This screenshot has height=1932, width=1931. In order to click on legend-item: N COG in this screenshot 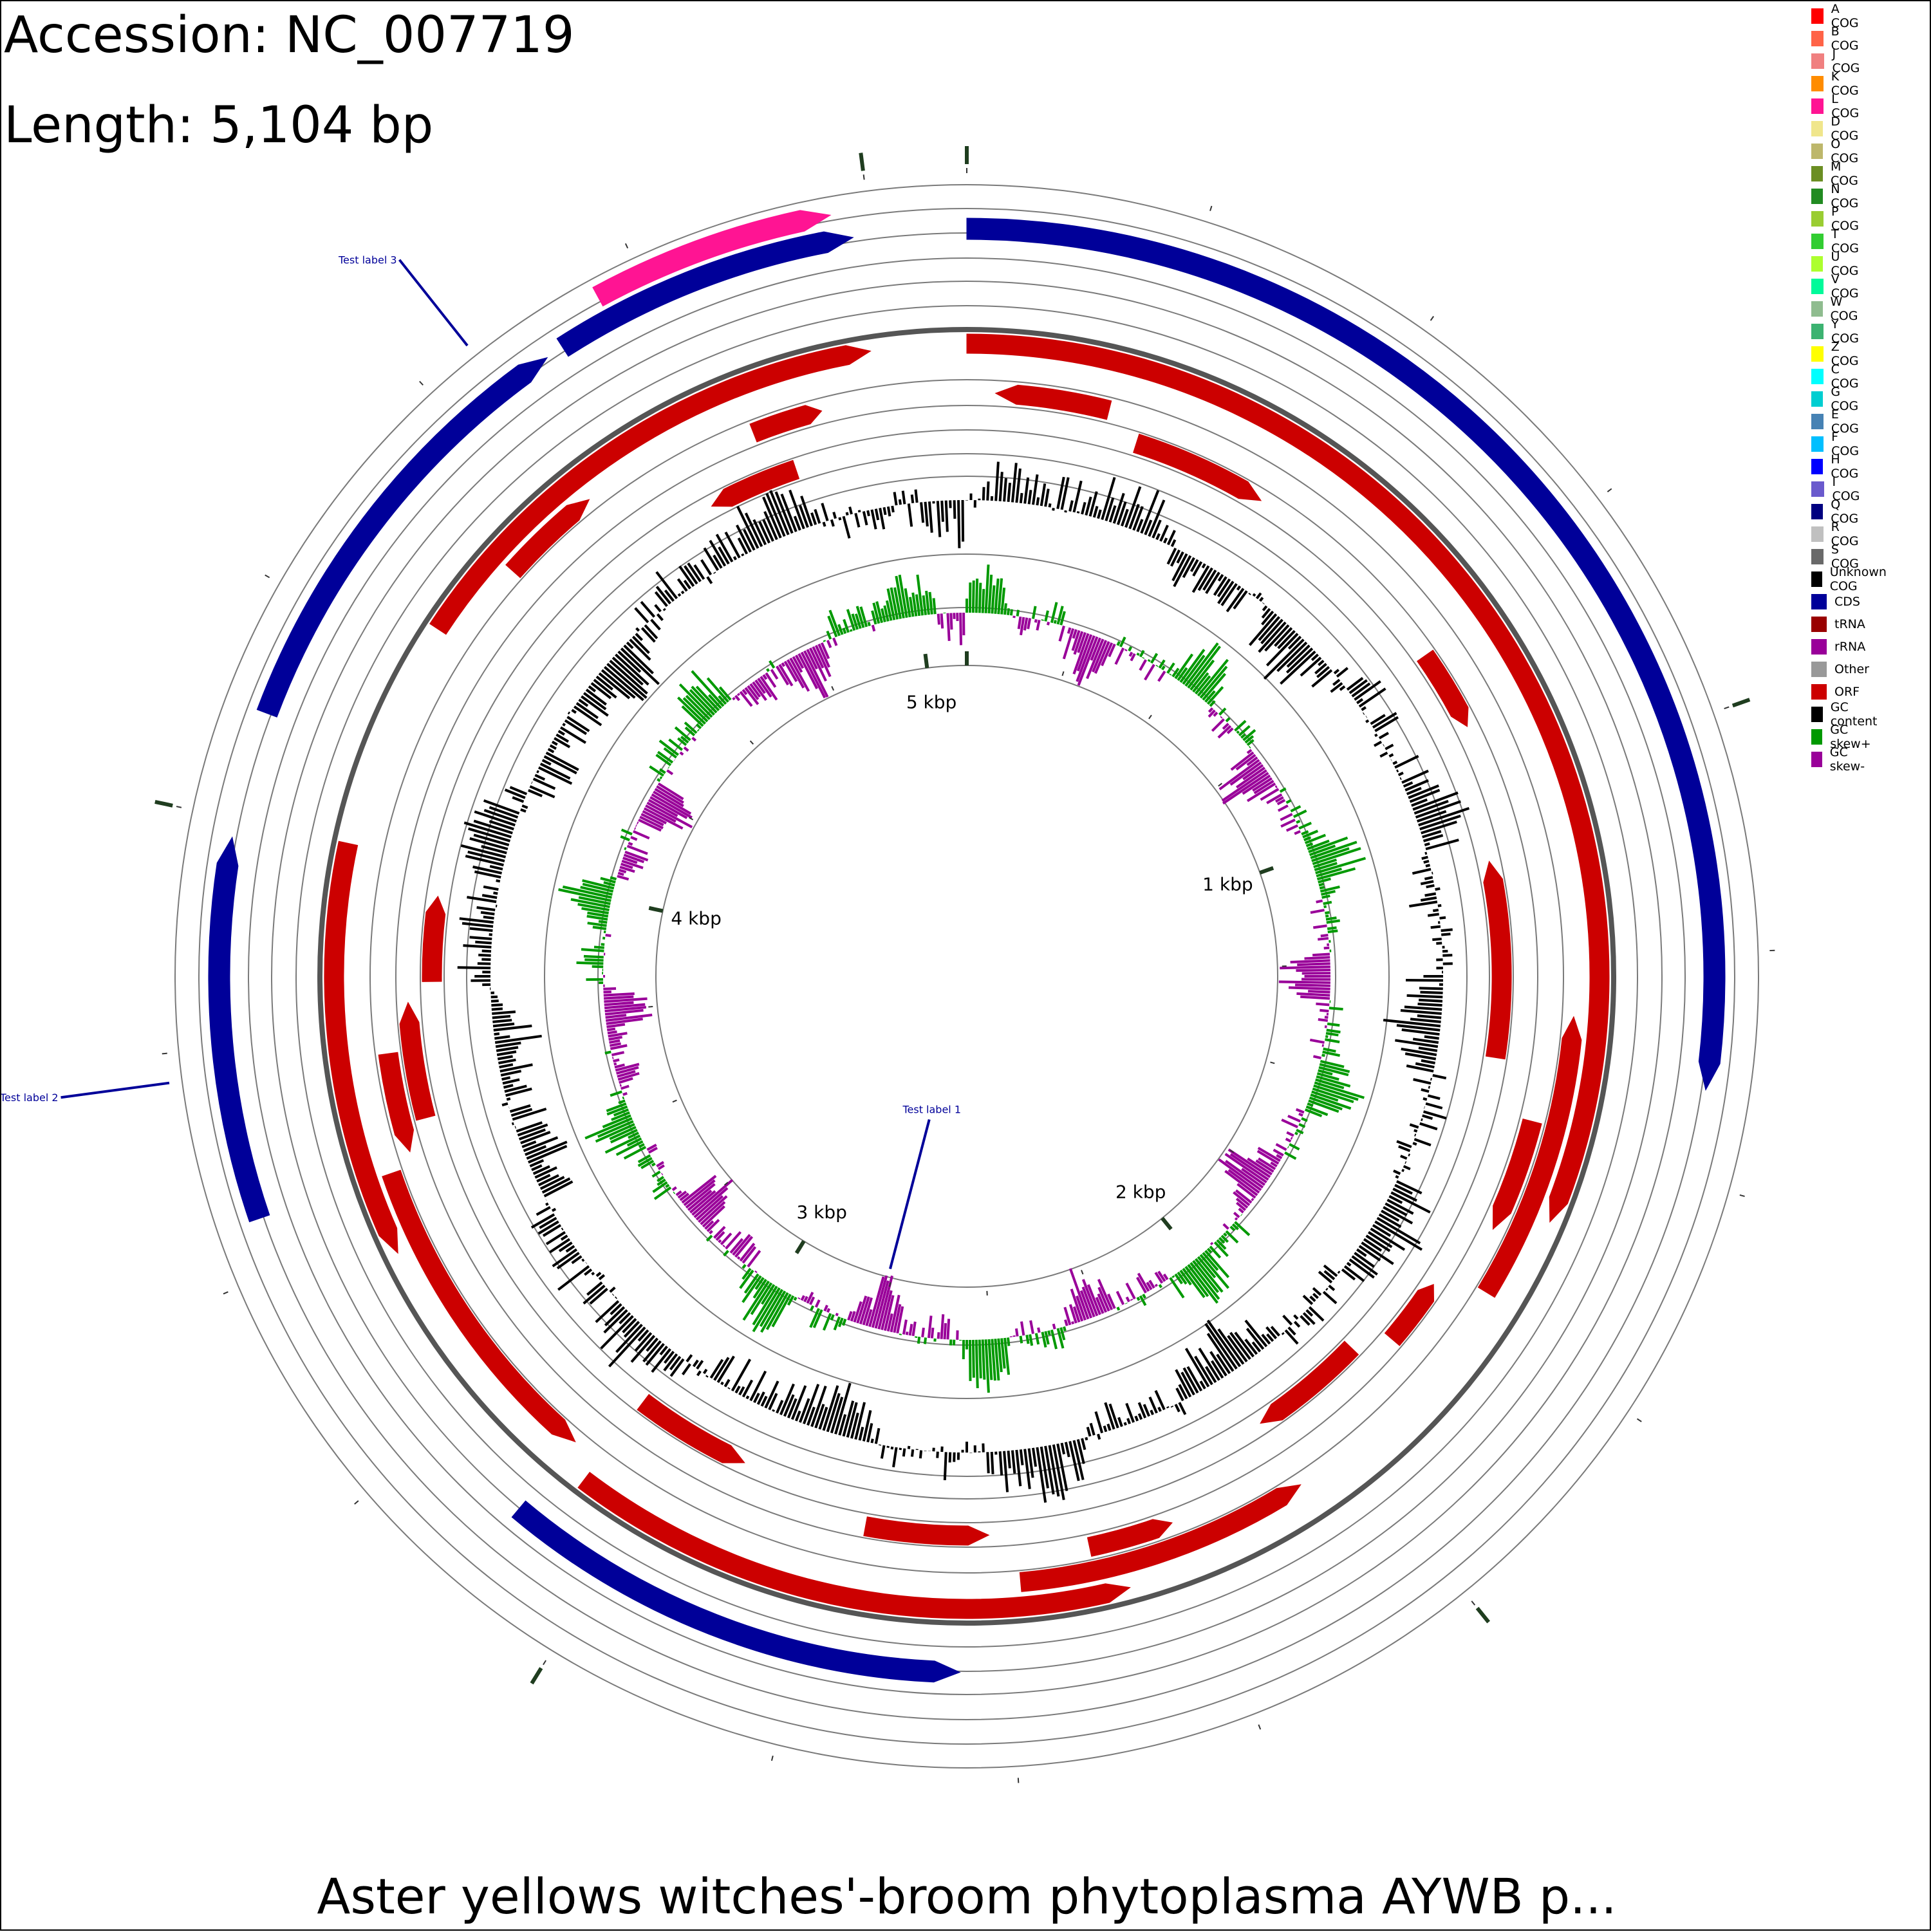, I will do `click(1837, 196)`.